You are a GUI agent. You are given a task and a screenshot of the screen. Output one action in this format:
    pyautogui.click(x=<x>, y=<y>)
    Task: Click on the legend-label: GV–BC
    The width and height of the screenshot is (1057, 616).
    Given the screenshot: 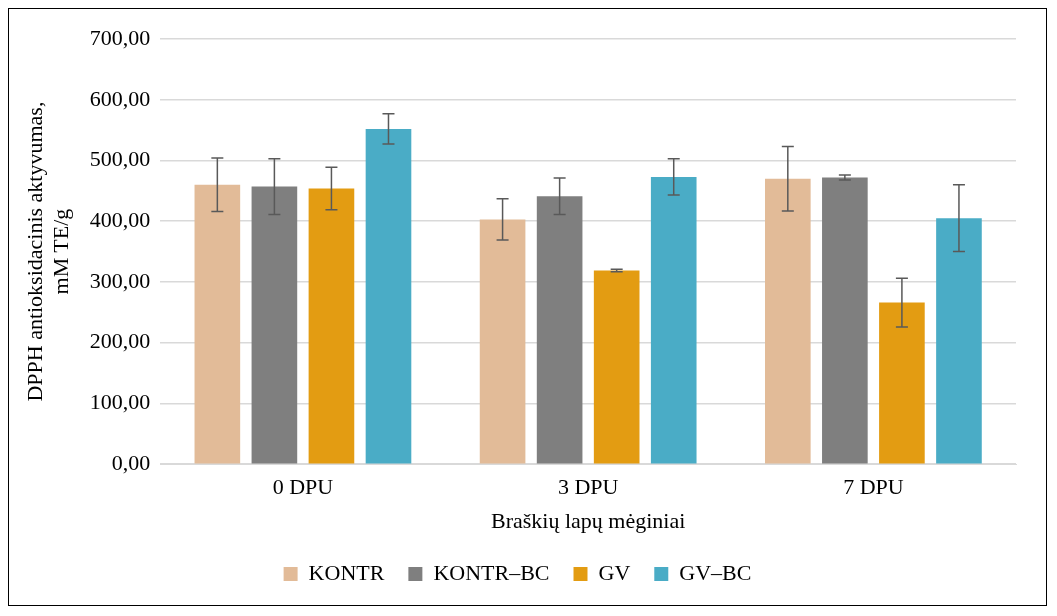 What is the action you would take?
    pyautogui.click(x=715, y=572)
    